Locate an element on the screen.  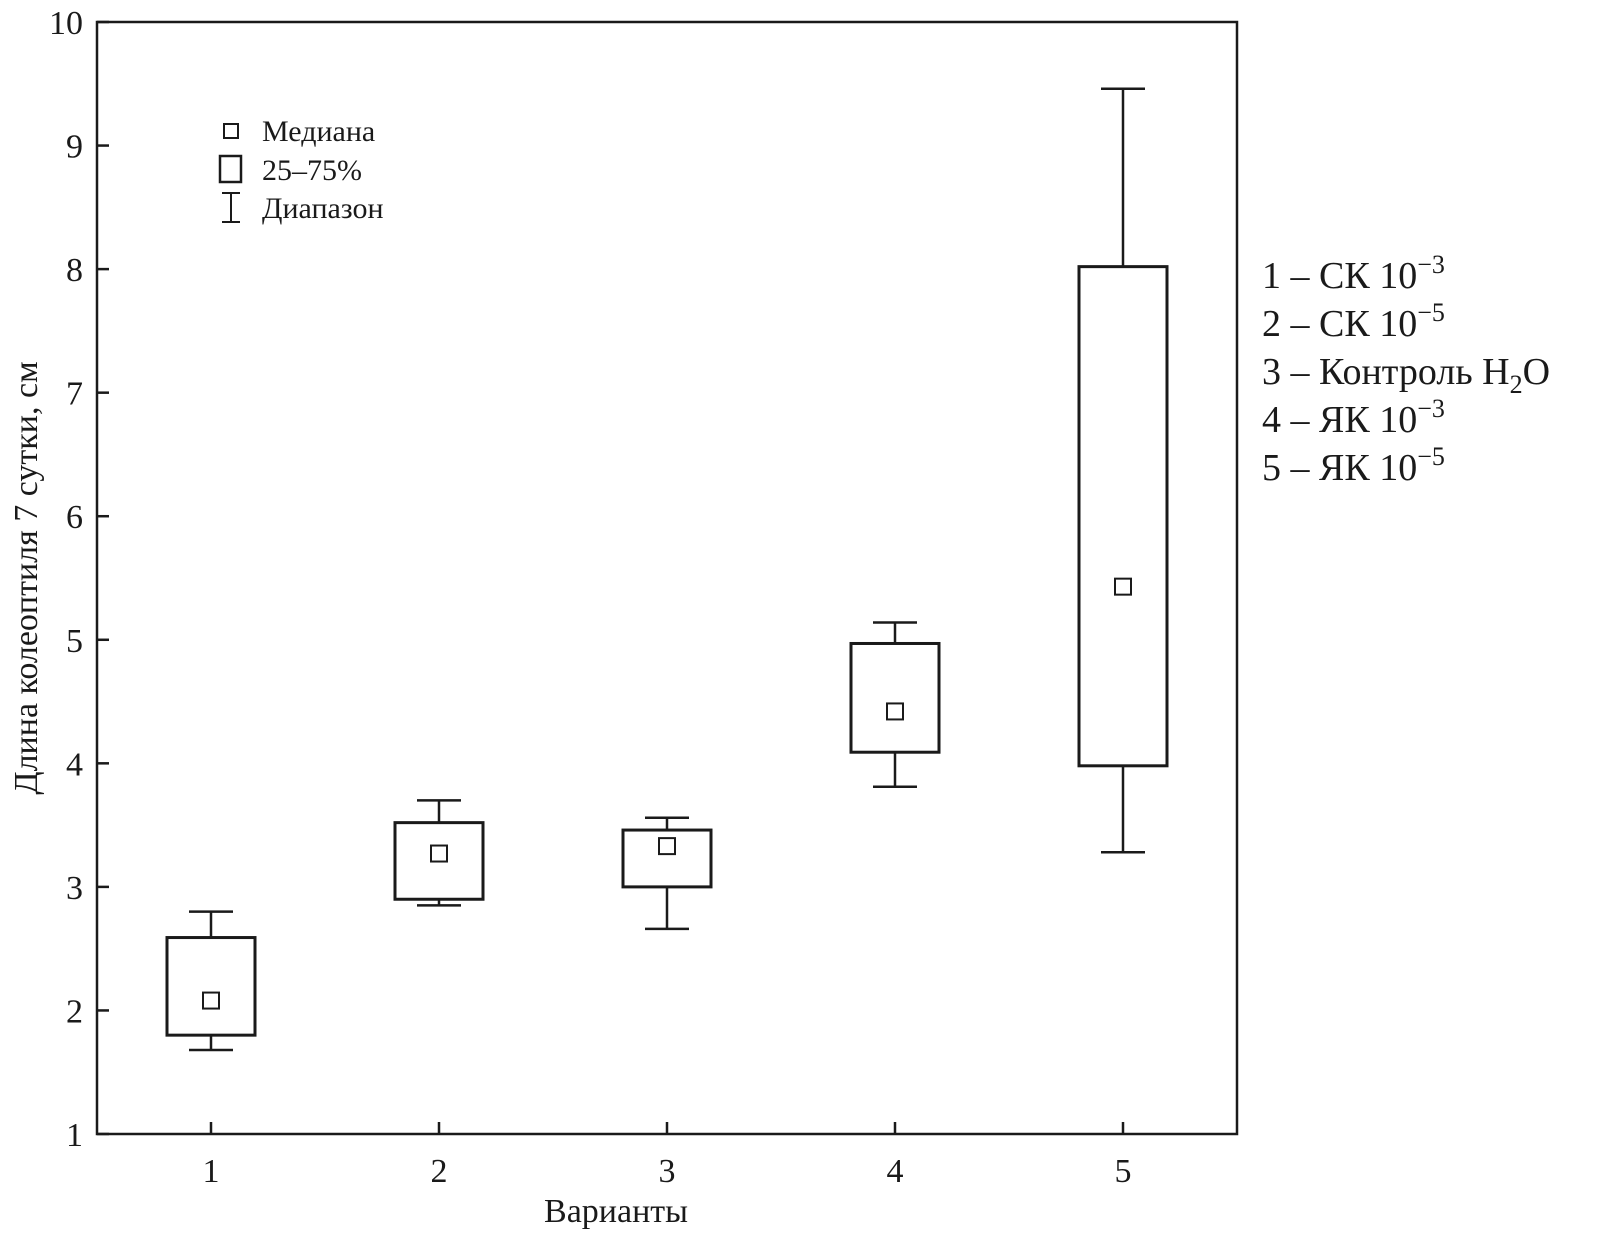
y-tick-label: 5 is located at coordinates (74, 641).